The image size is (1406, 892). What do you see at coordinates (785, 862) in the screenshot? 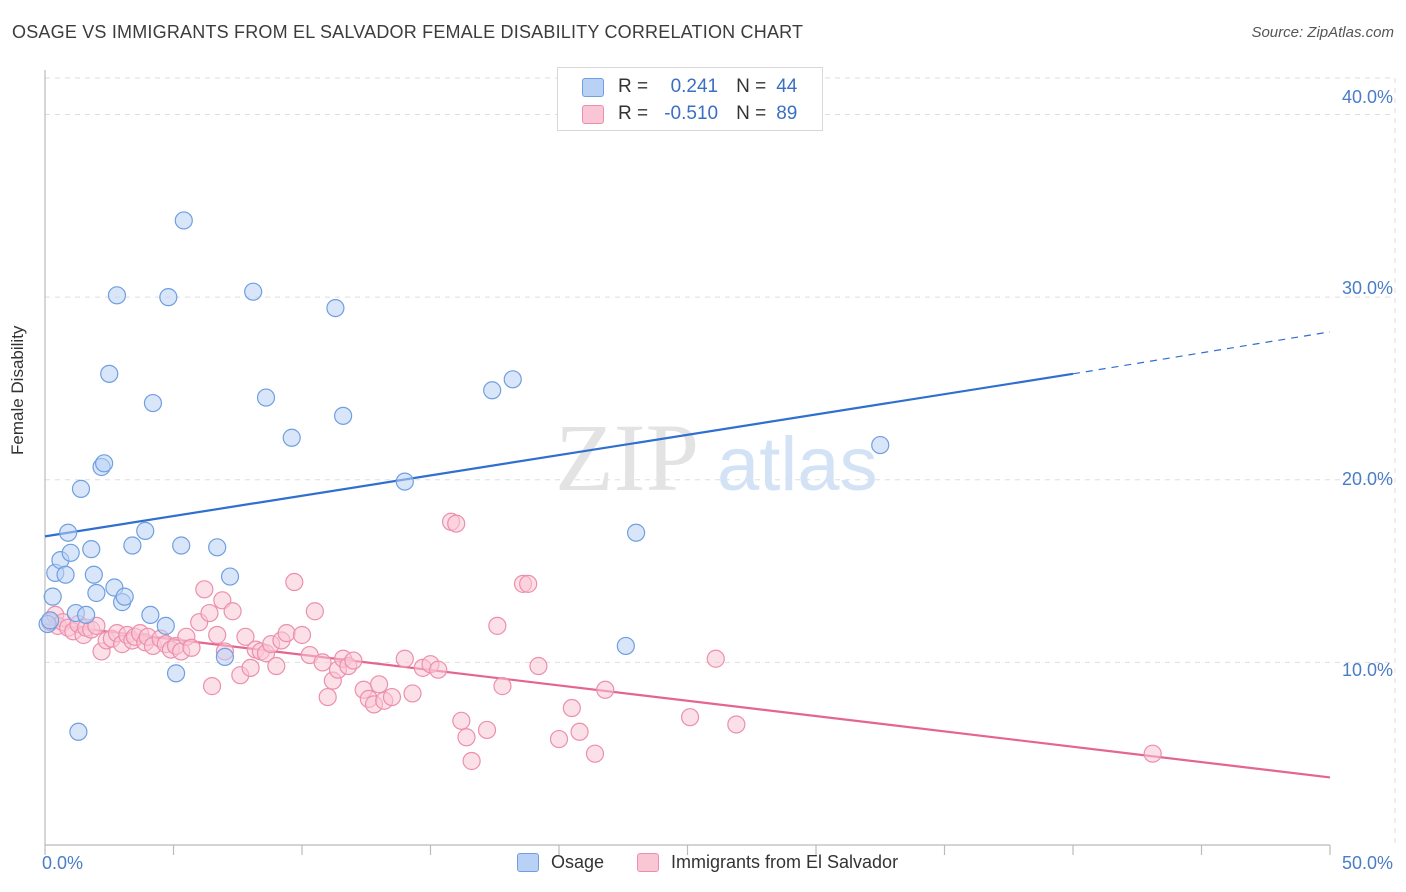
I see `el-salvador-legend-label: Immigrants from El Salvador` at bounding box center [785, 862].